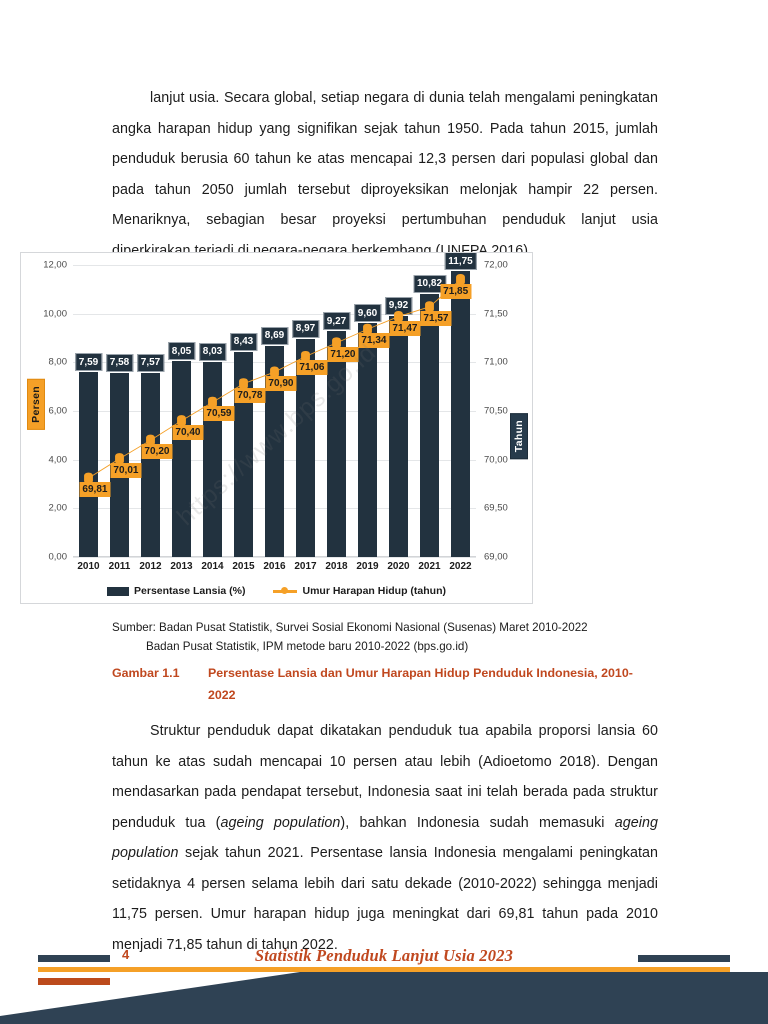 The image size is (768, 1024). Describe the element at coordinates (405, 328) in the screenshot. I see `line-value-label: 71,47` at that location.